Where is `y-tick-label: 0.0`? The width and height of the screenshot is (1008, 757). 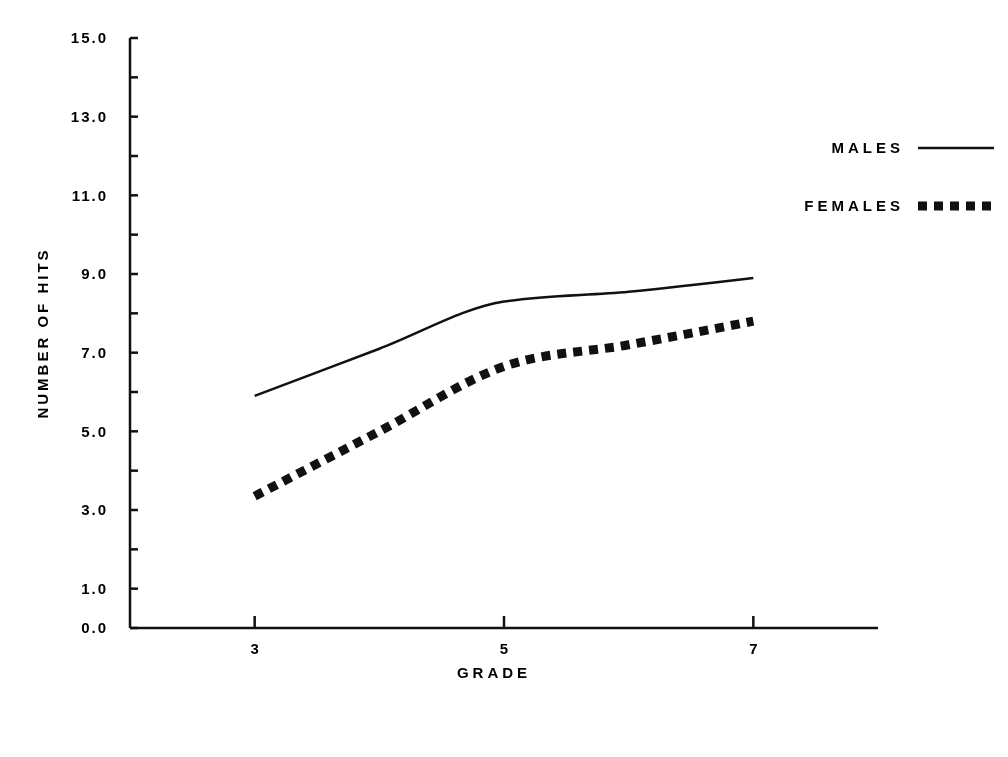 y-tick-label: 0.0 is located at coordinates (94, 628).